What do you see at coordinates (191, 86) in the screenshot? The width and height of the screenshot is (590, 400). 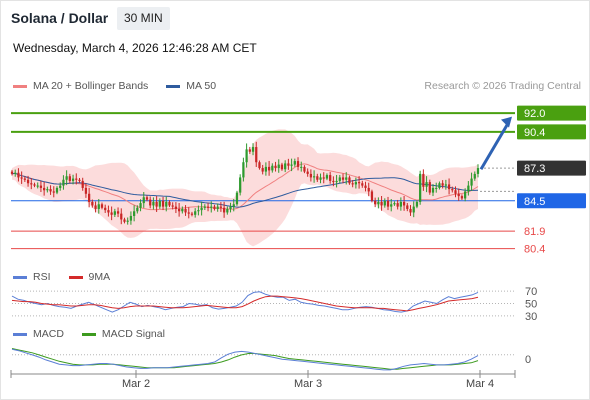 I see `legend-ma50: MA 50` at bounding box center [191, 86].